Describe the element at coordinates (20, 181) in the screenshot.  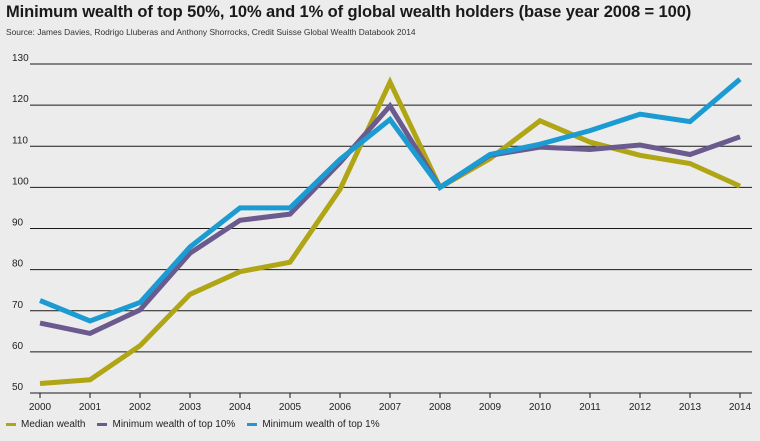
I see `y-tick-label: 100` at that location.